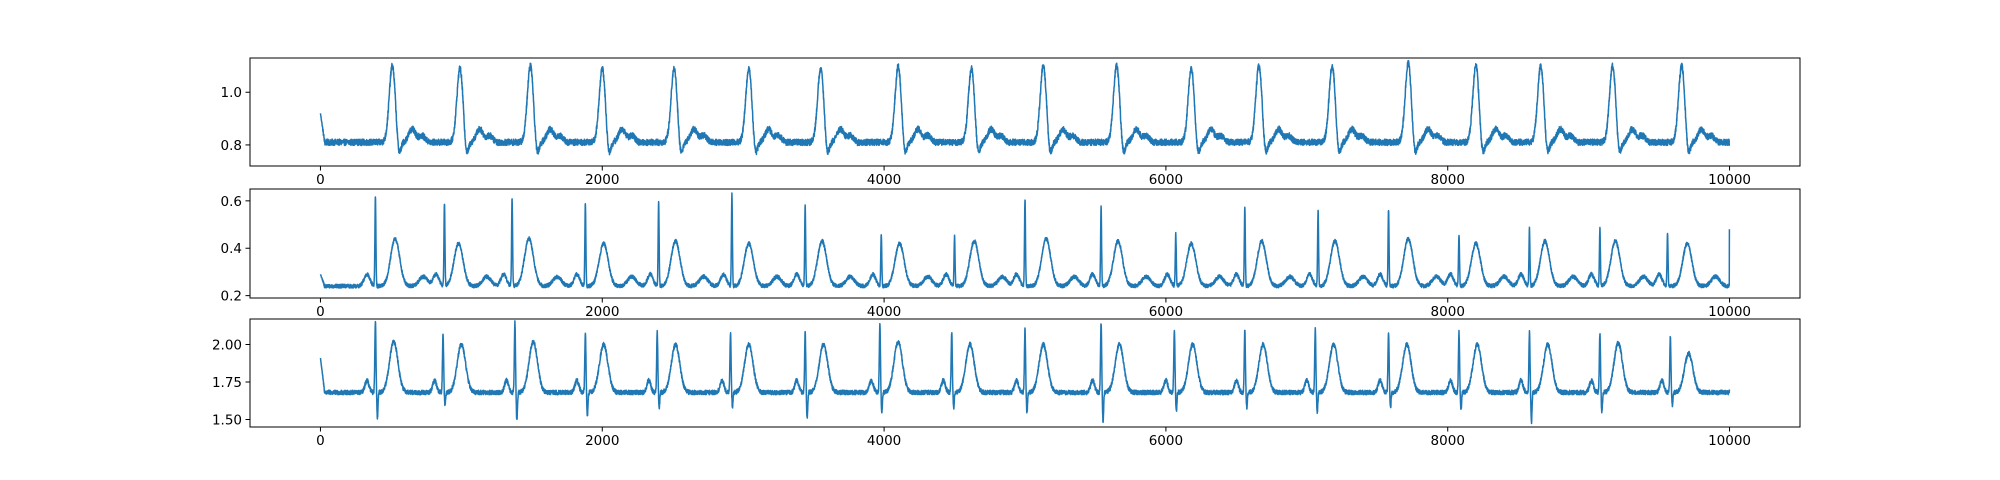 The width and height of the screenshot is (2000, 480). Describe the element at coordinates (231, 93) in the screenshot. I see `y-tick-label: 1.0` at that location.